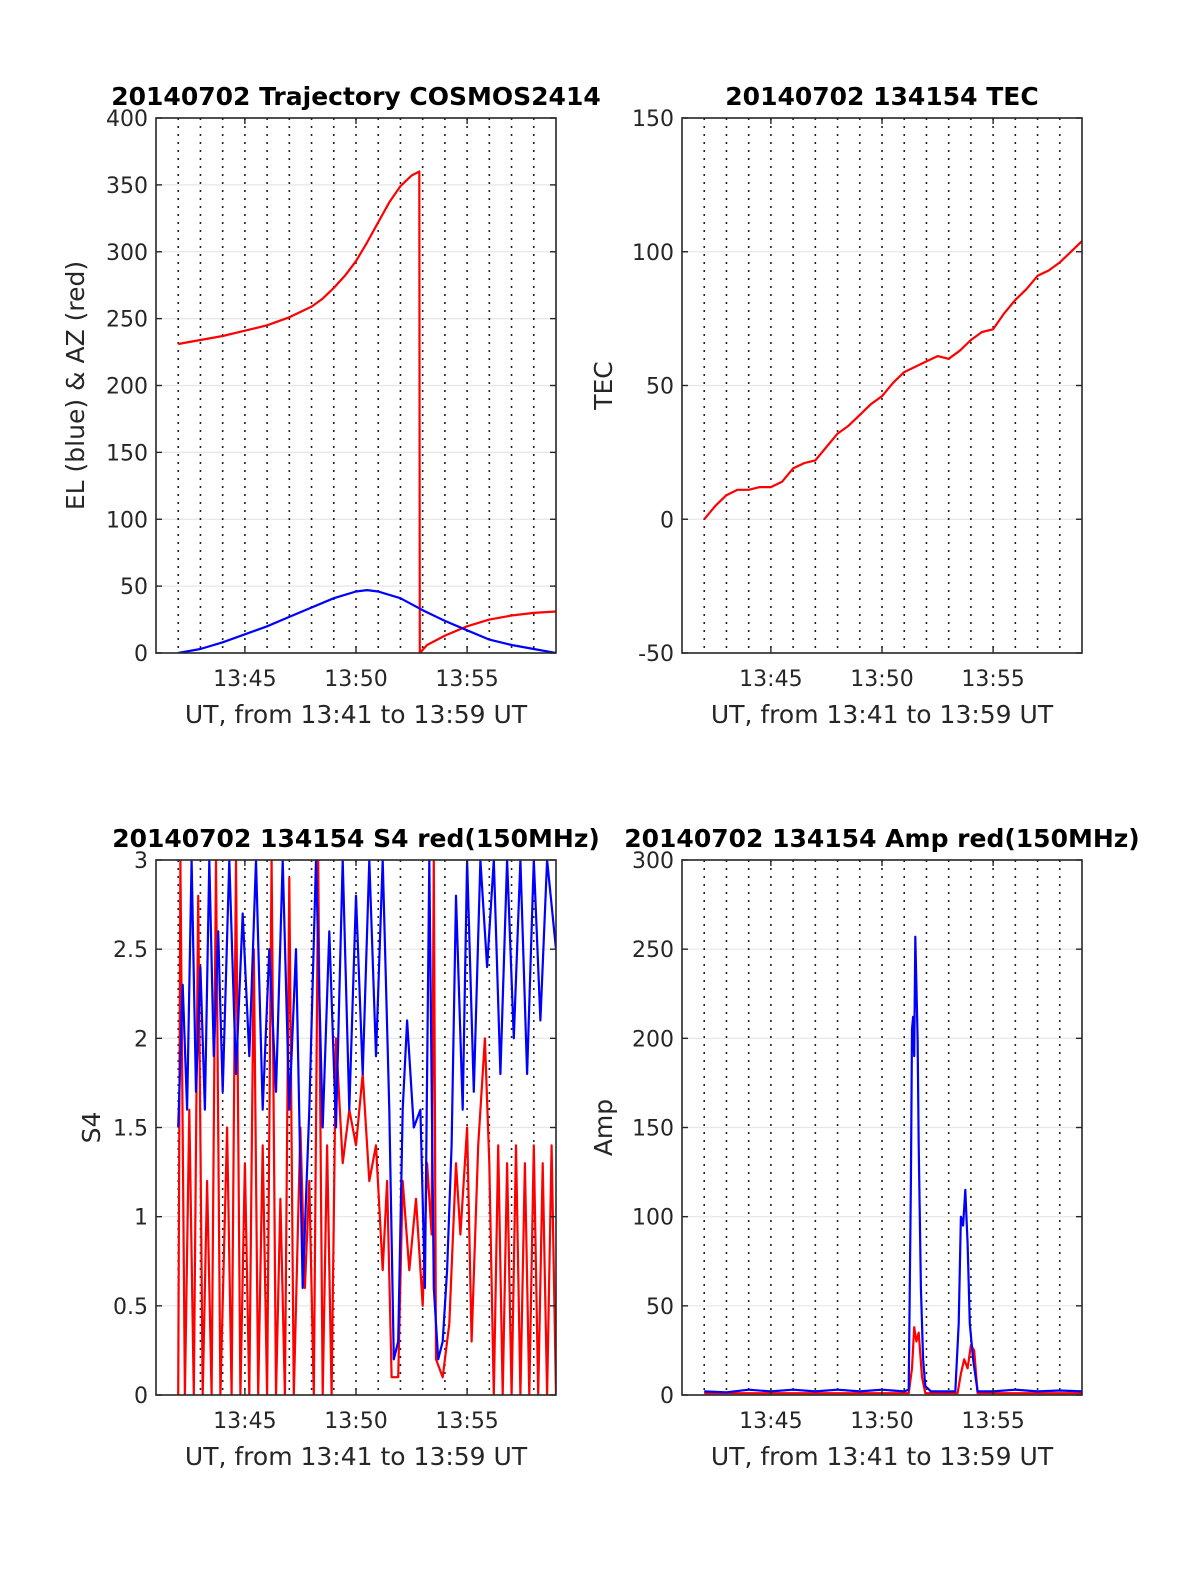 This screenshot has height=1575, width=1200. I want to click on y-tick-label: 400, so click(127, 119).